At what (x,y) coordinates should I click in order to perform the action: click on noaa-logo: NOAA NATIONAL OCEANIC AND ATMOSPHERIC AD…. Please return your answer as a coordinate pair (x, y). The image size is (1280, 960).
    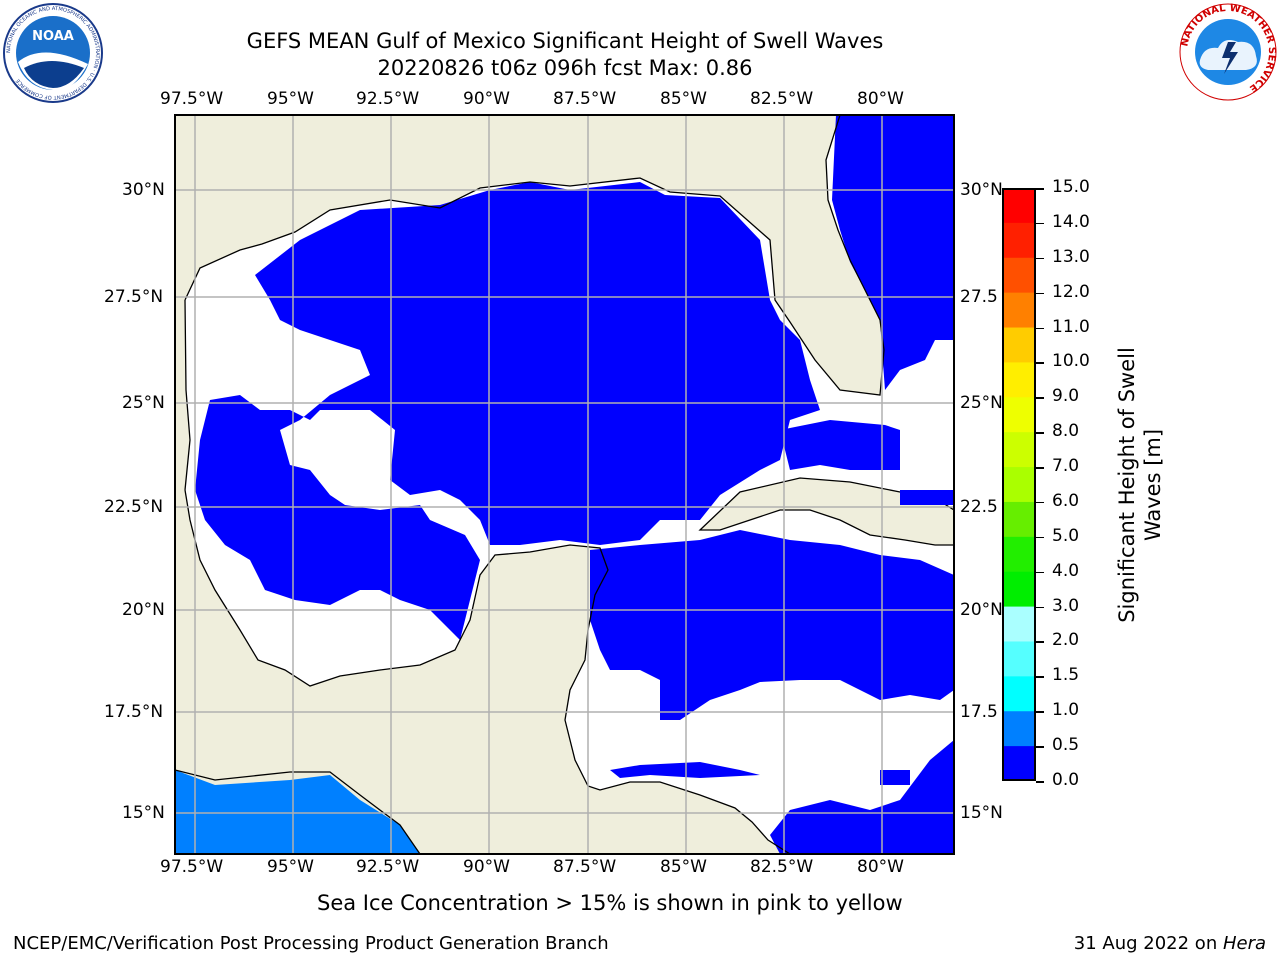
    Looking at the image, I should click on (53, 53).